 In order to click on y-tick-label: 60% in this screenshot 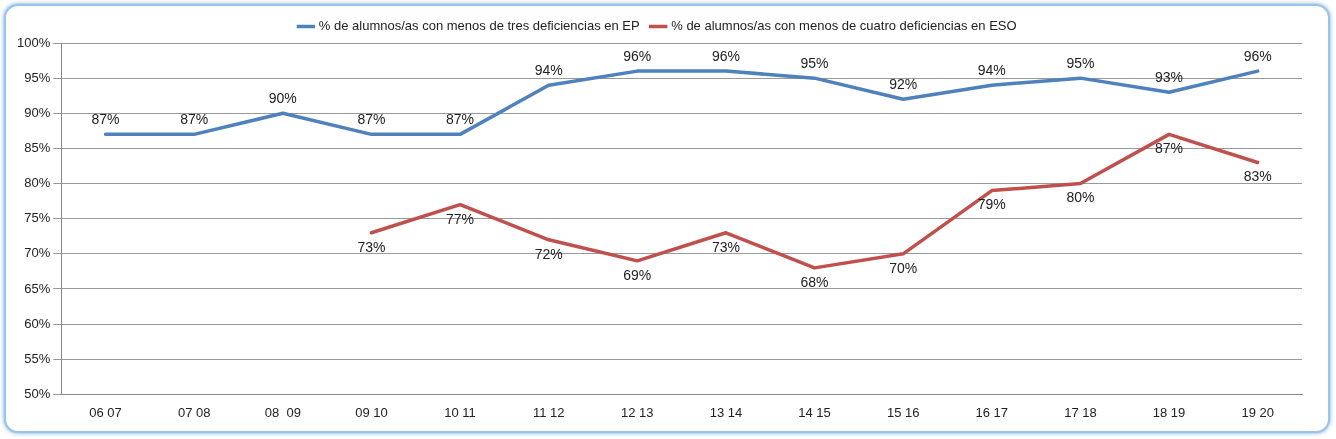, I will do `click(37, 323)`.